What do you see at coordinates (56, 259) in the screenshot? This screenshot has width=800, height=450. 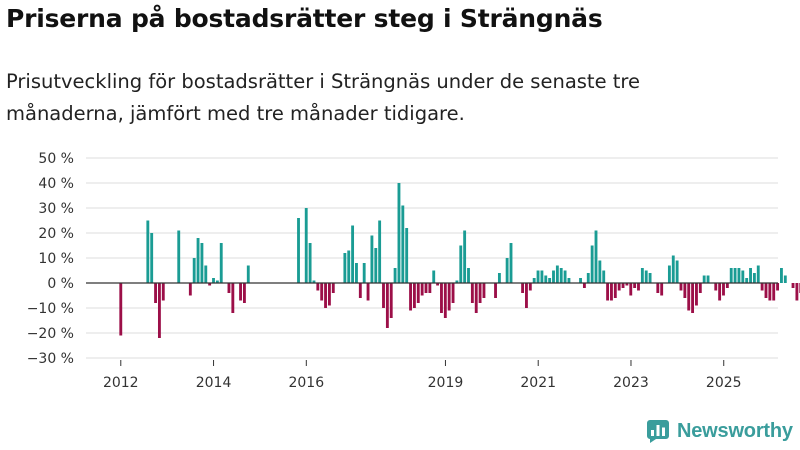 I see `y-tick-label: 10 %` at bounding box center [56, 259].